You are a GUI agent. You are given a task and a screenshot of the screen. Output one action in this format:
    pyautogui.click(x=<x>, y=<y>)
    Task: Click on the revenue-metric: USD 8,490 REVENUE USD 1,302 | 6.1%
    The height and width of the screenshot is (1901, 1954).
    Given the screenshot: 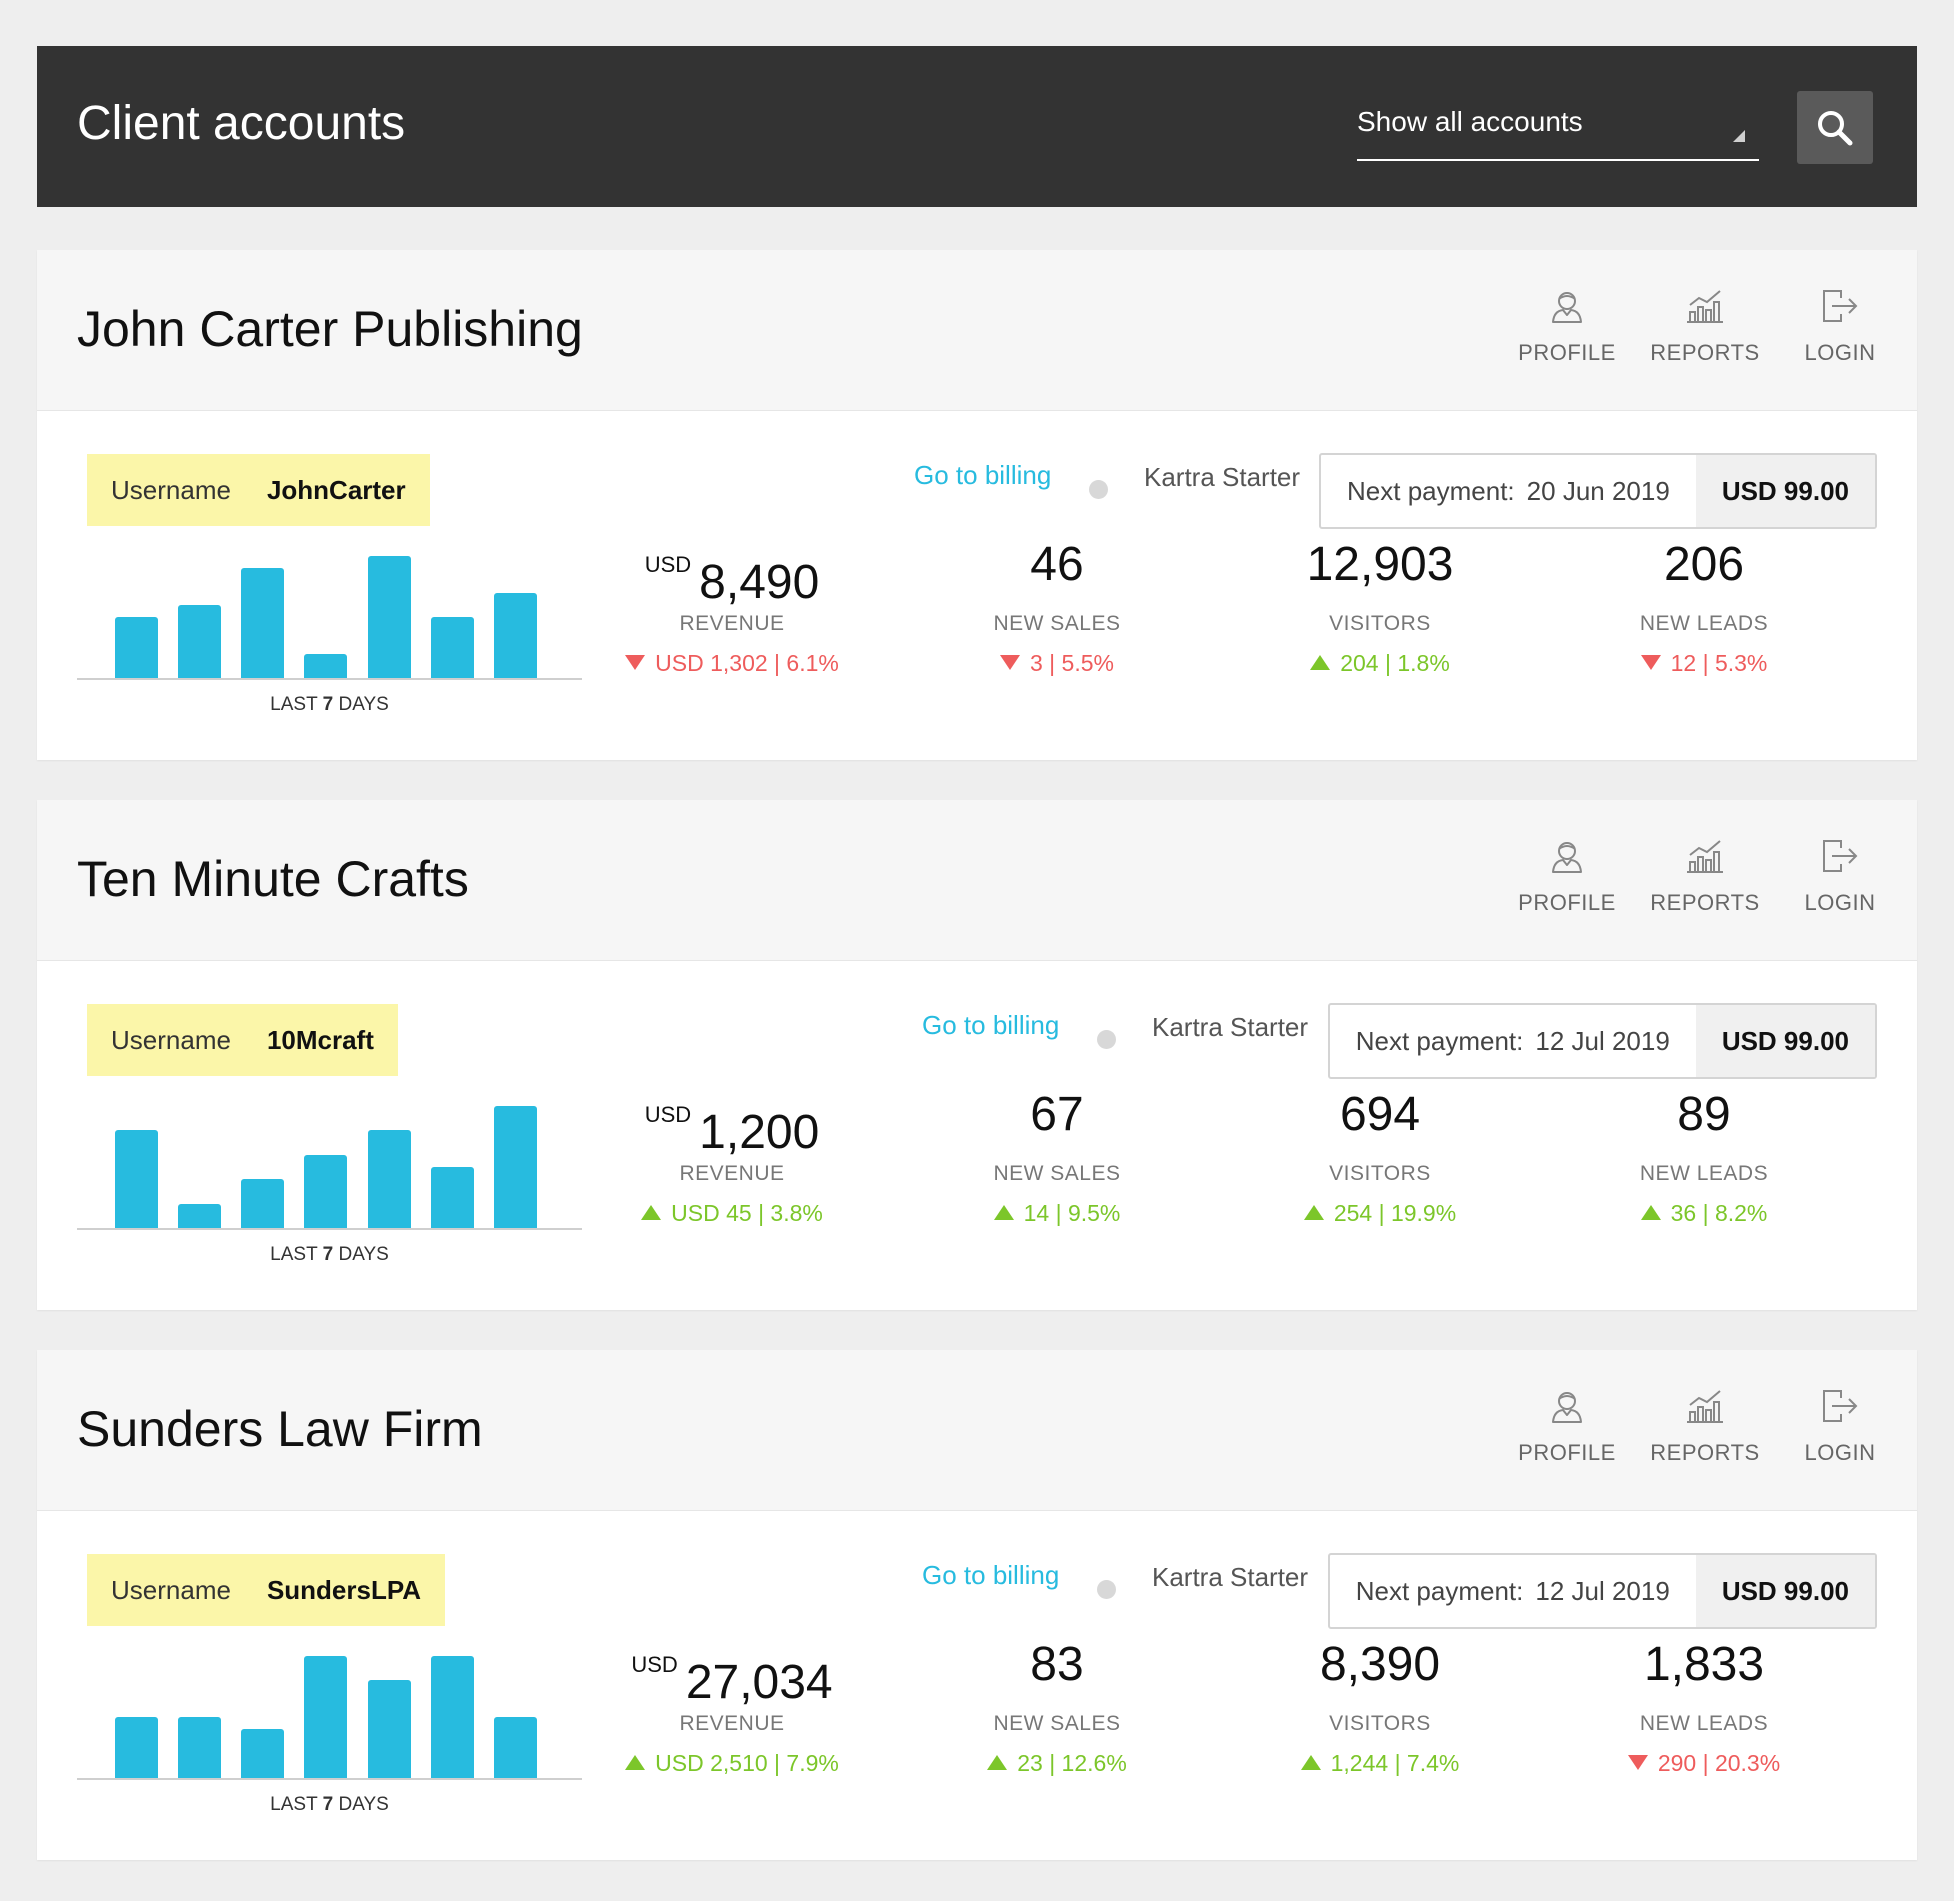 What is the action you would take?
    pyautogui.click(x=732, y=603)
    